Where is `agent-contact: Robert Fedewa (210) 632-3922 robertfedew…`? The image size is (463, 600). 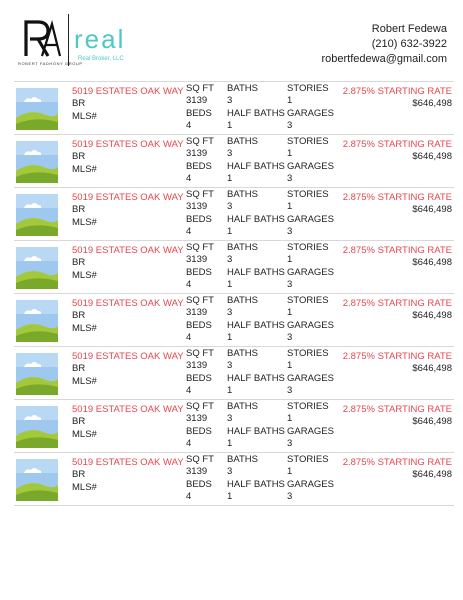
agent-contact: Robert Fedewa (210) 632-3922 robertfedew… is located at coordinates (385, 44).